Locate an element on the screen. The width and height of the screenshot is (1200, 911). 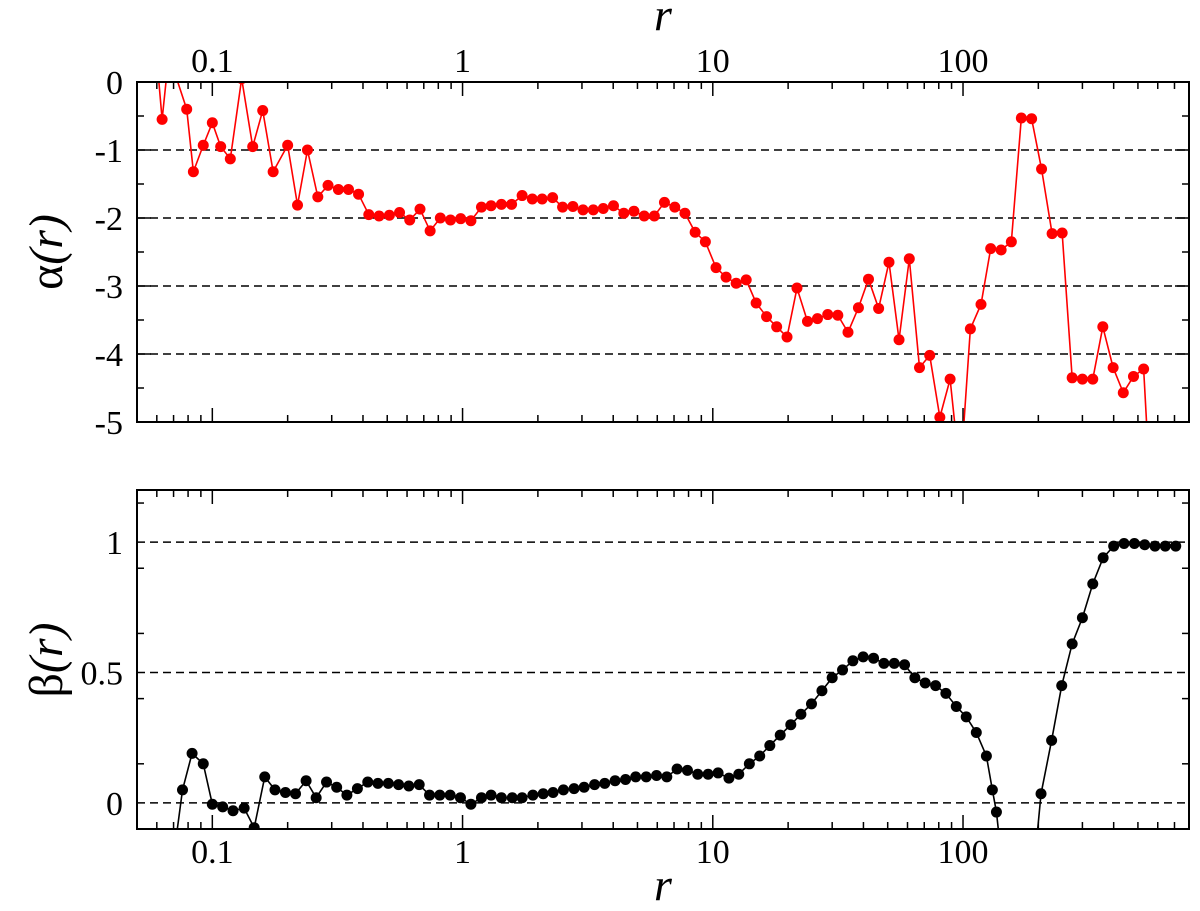
beta-y-axis-arg: (r) is located at coordinates (46, 647).